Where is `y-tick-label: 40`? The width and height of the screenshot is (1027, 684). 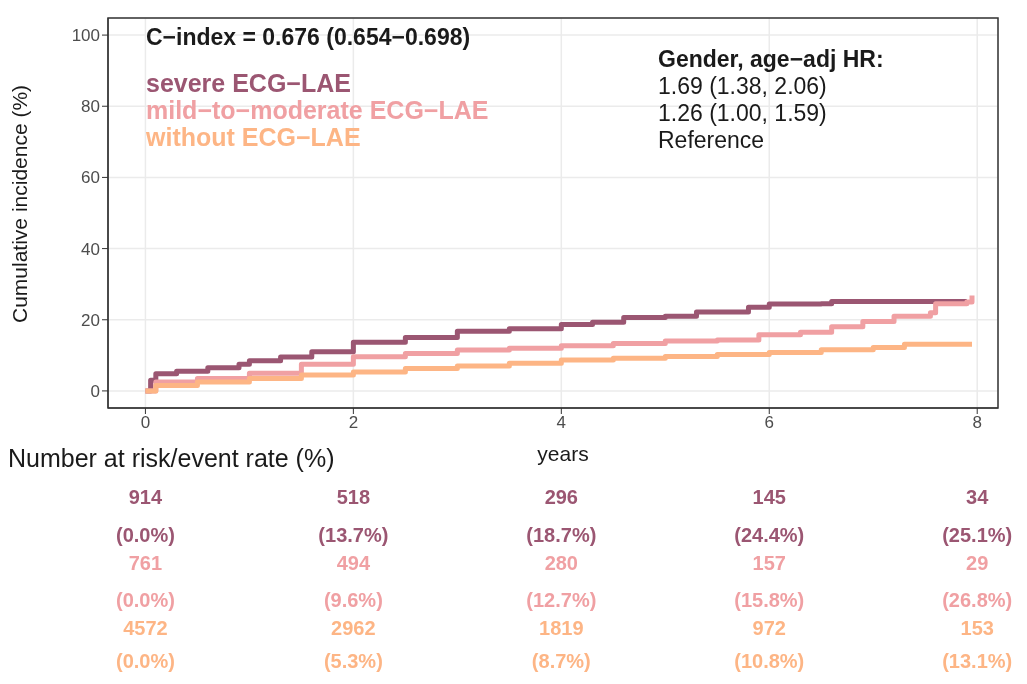
y-tick-label: 40 is located at coordinates (90, 249).